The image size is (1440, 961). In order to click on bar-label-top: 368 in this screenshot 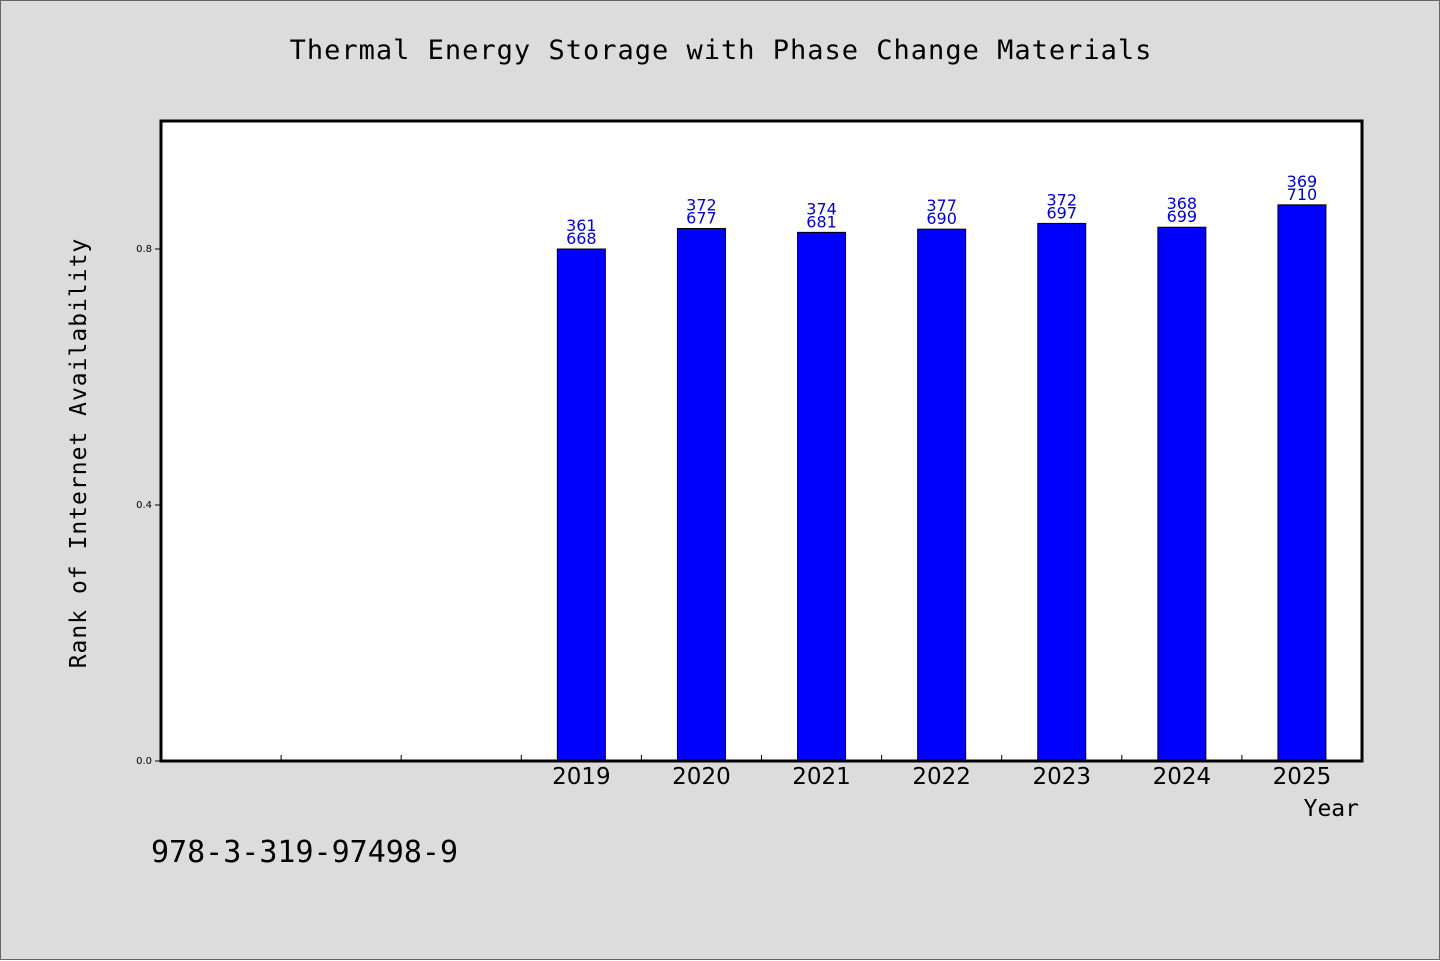, I will do `click(1182, 203)`.